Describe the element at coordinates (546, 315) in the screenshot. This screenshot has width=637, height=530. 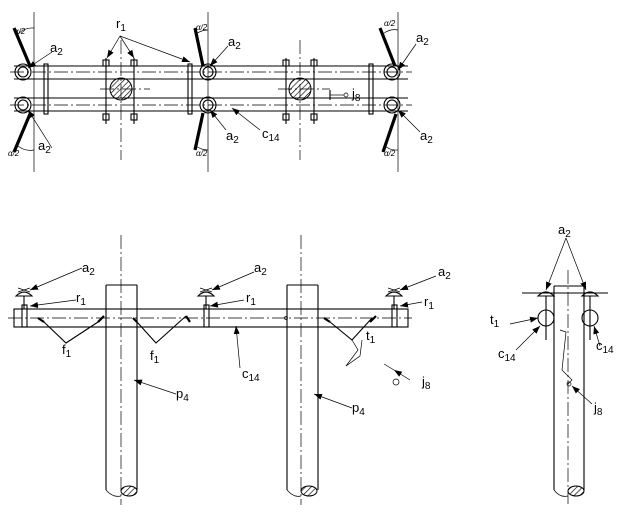
I see `insulator-side-left` at that location.